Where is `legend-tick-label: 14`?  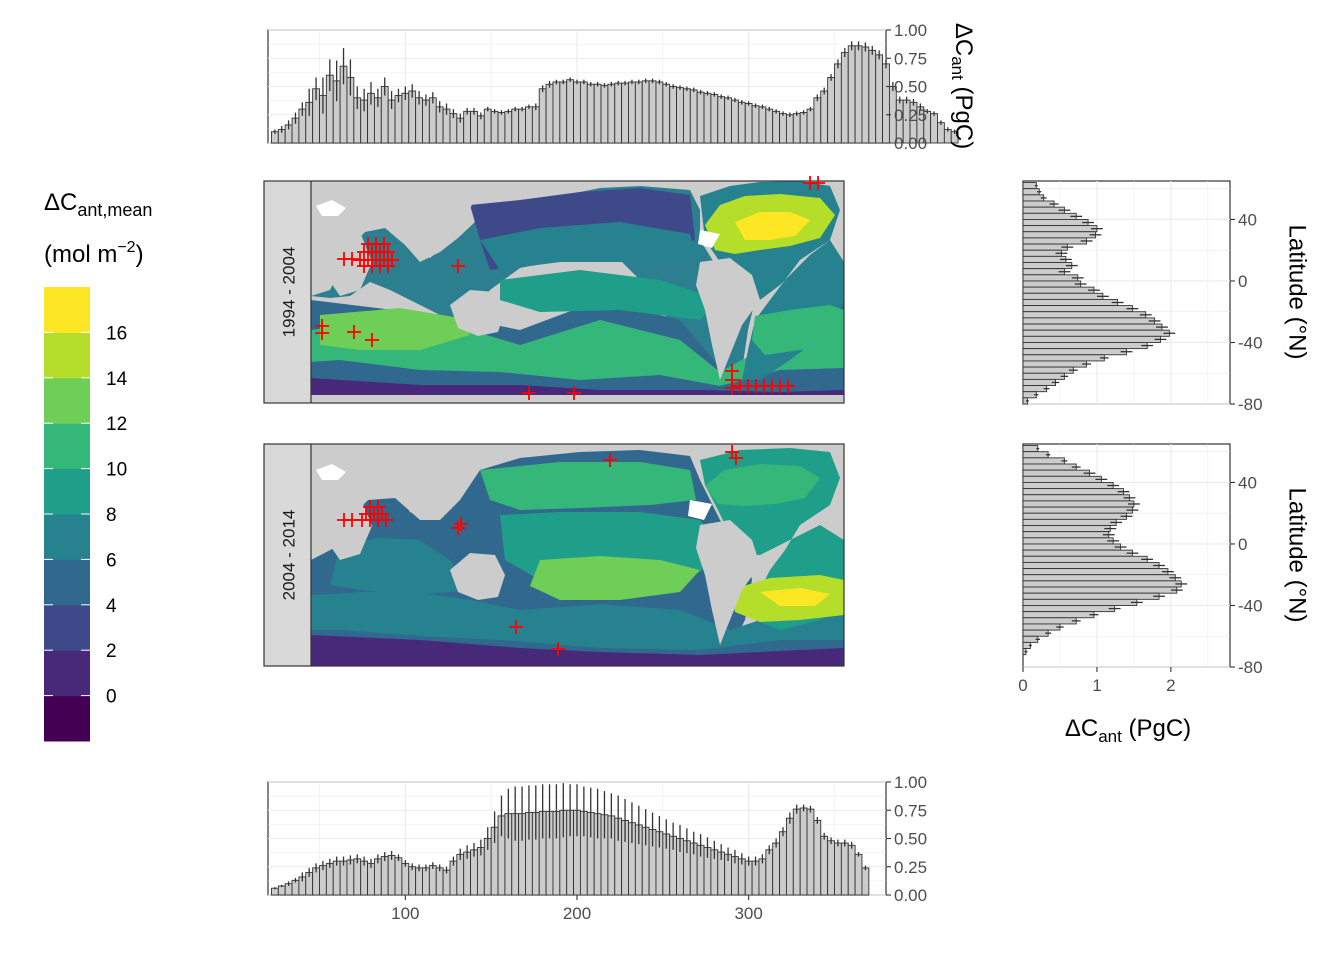
legend-tick-label: 14 is located at coordinates (117, 379).